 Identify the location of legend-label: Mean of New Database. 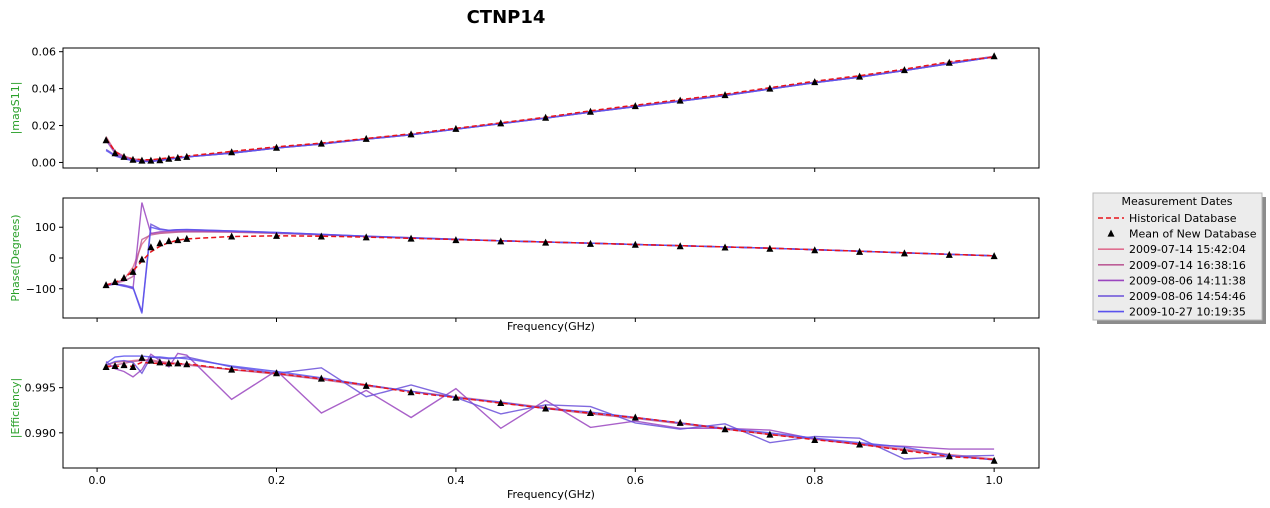
(1193, 234).